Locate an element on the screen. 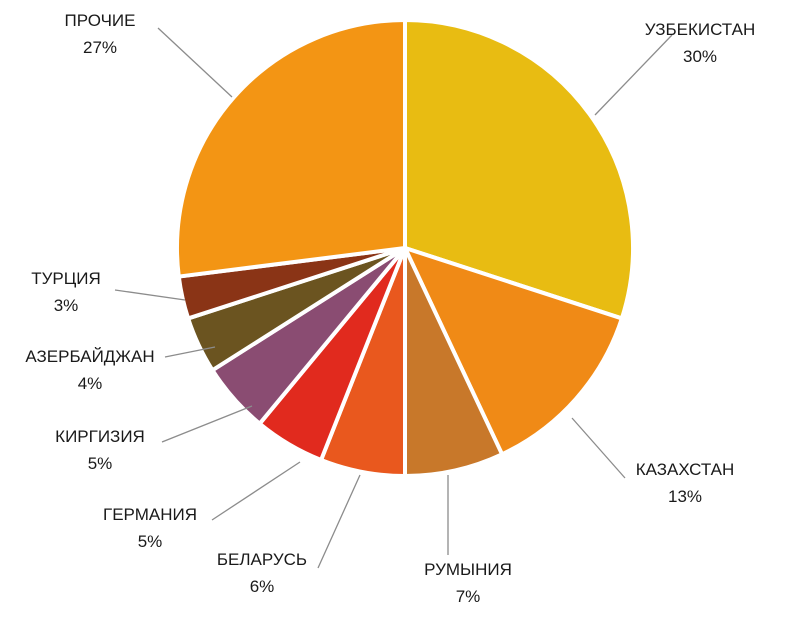  slice-name-label: РУМЫНИЯ is located at coordinates (468, 569).